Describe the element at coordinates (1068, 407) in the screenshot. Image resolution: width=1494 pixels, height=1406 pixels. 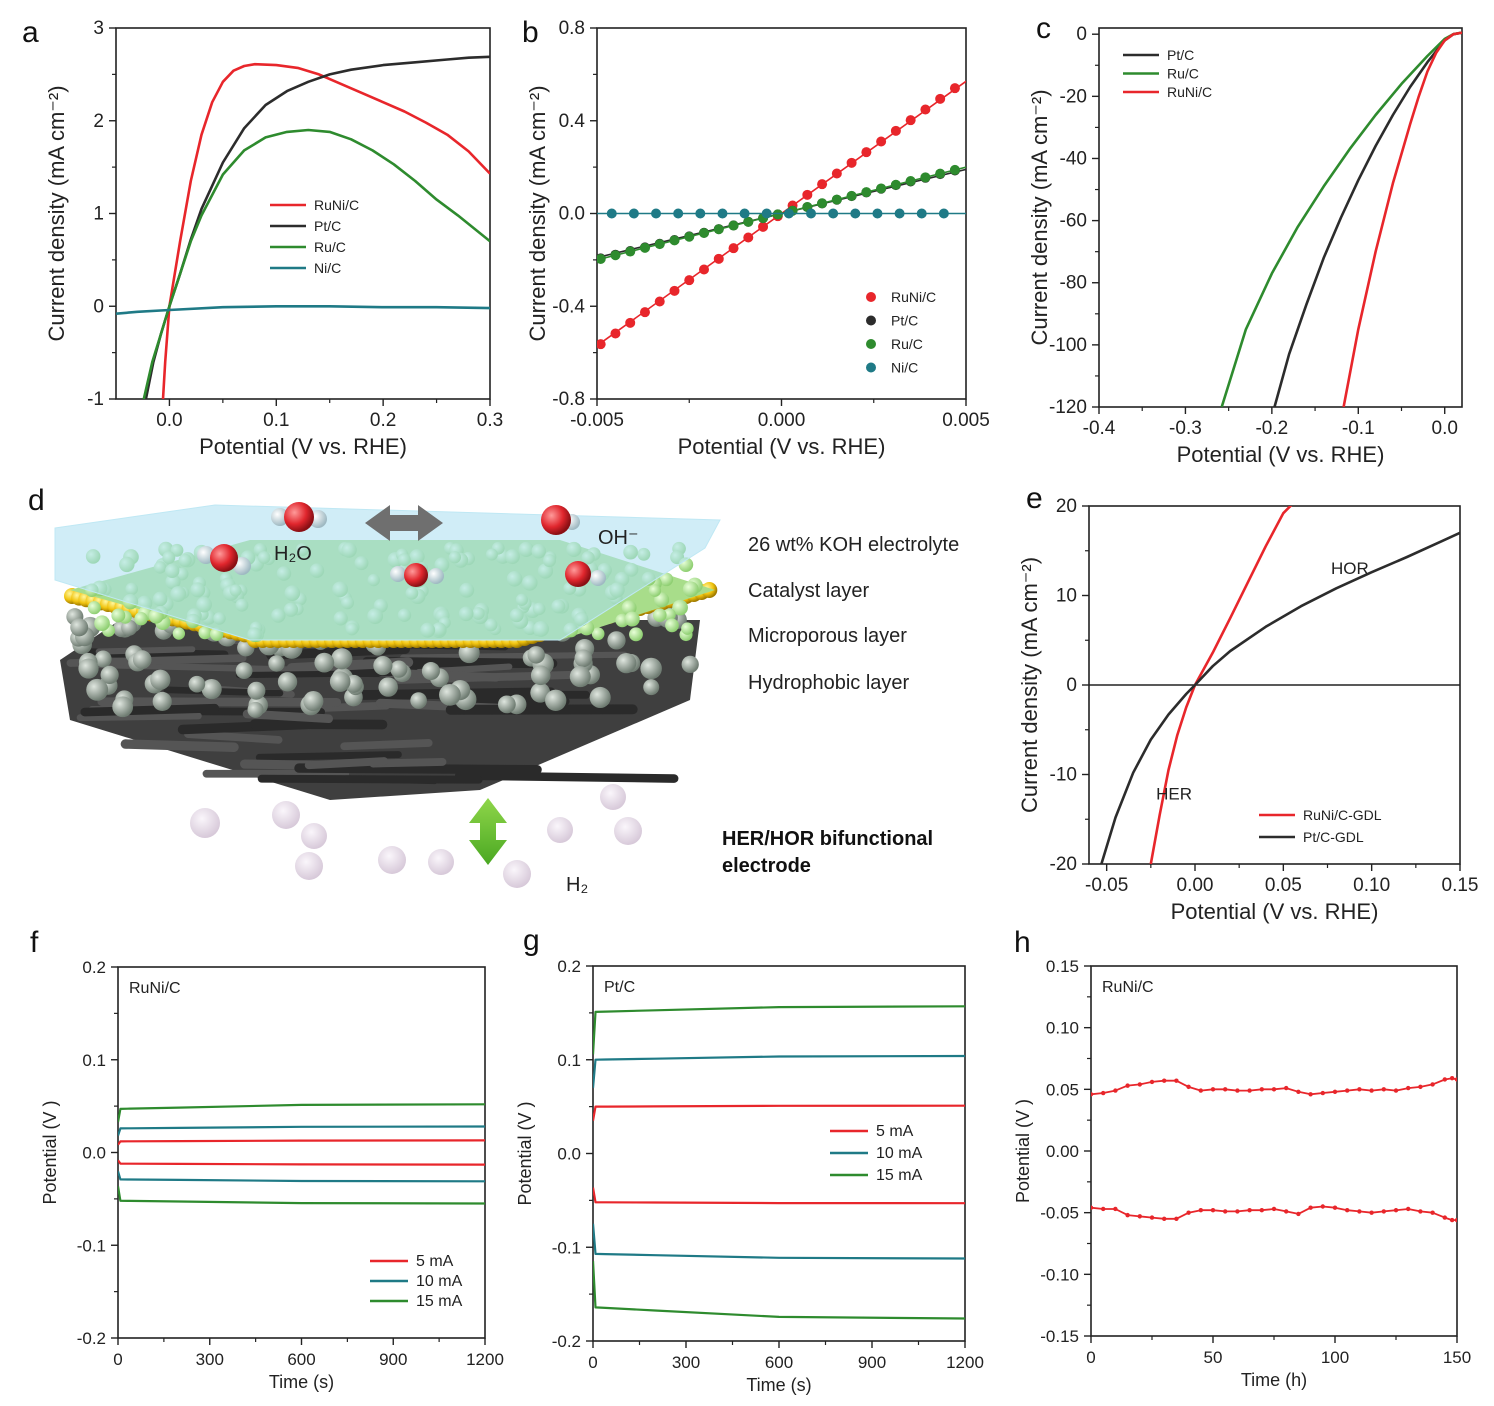
I see `y-tick-label: -120` at that location.